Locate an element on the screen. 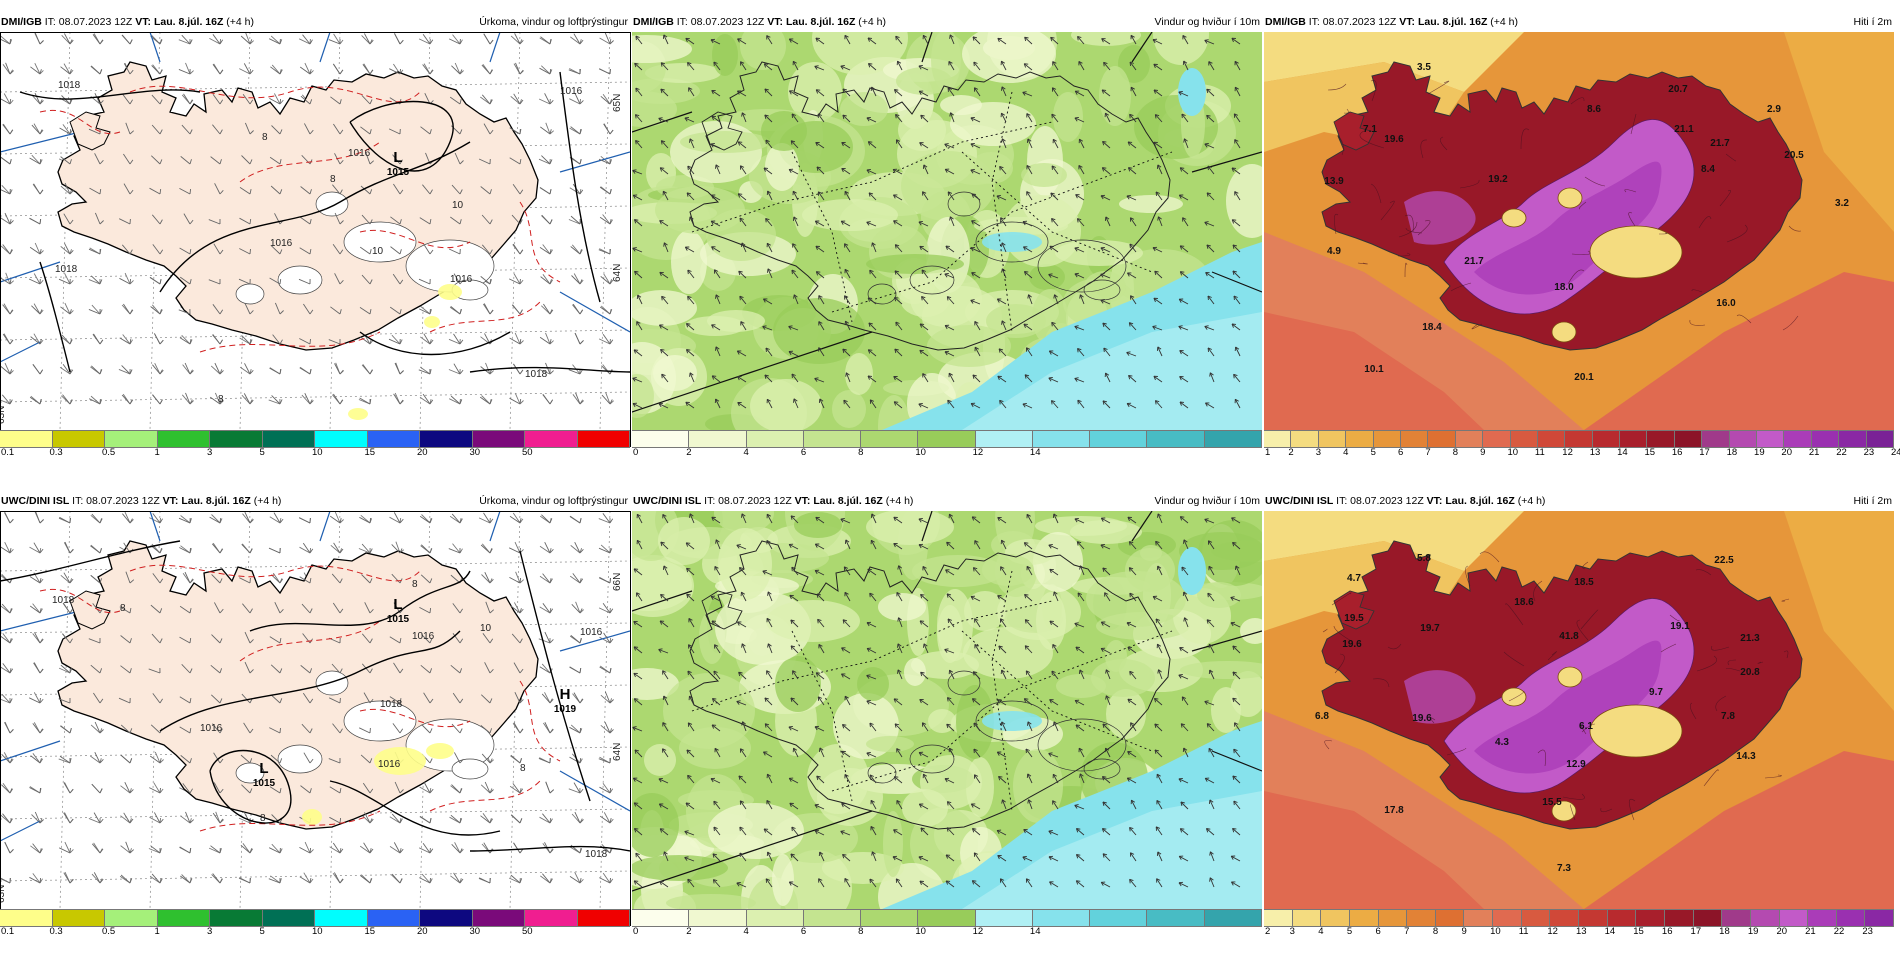  color-scale-tick: 1 is located at coordinates (1267, 452).